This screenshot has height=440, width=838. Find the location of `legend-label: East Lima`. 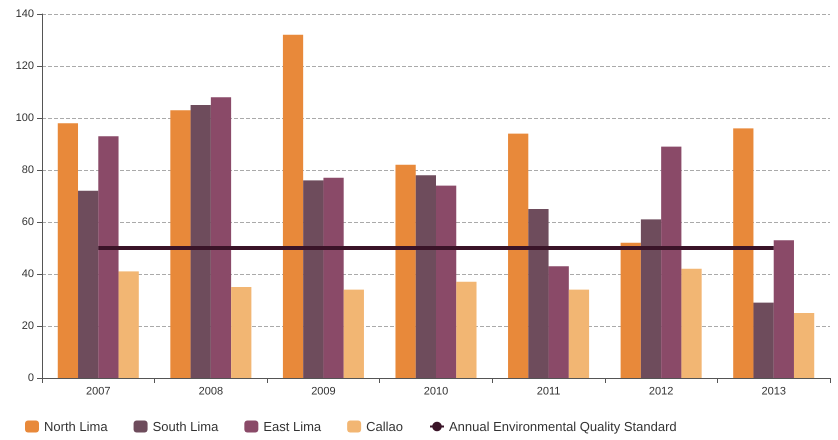

legend-label: East Lima is located at coordinates (292, 426).